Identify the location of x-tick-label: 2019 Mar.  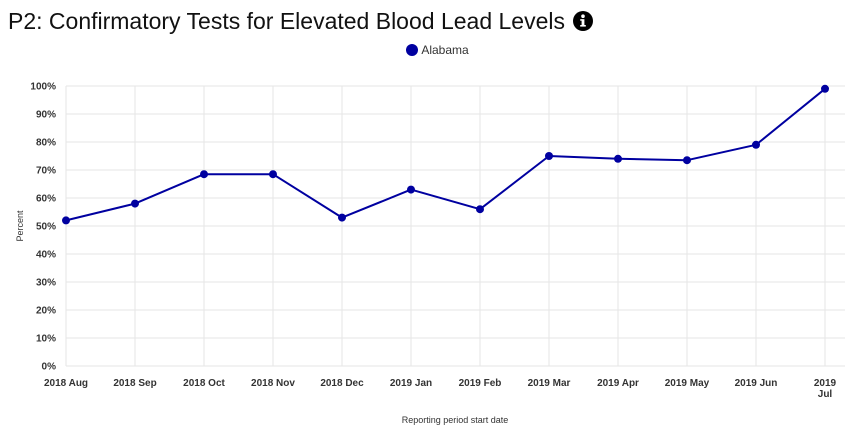
(549, 383).